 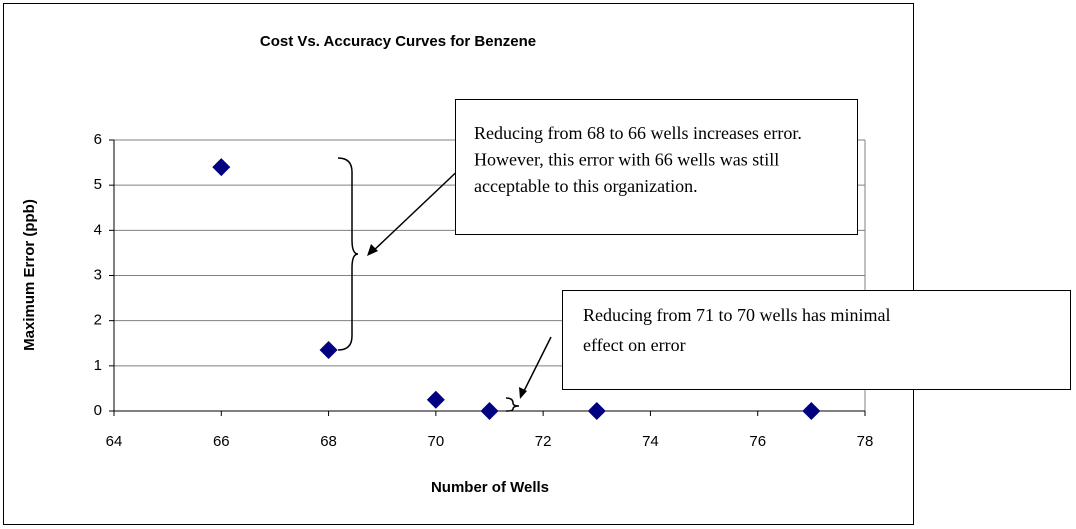 I want to click on arrow, so click(x=537, y=365).